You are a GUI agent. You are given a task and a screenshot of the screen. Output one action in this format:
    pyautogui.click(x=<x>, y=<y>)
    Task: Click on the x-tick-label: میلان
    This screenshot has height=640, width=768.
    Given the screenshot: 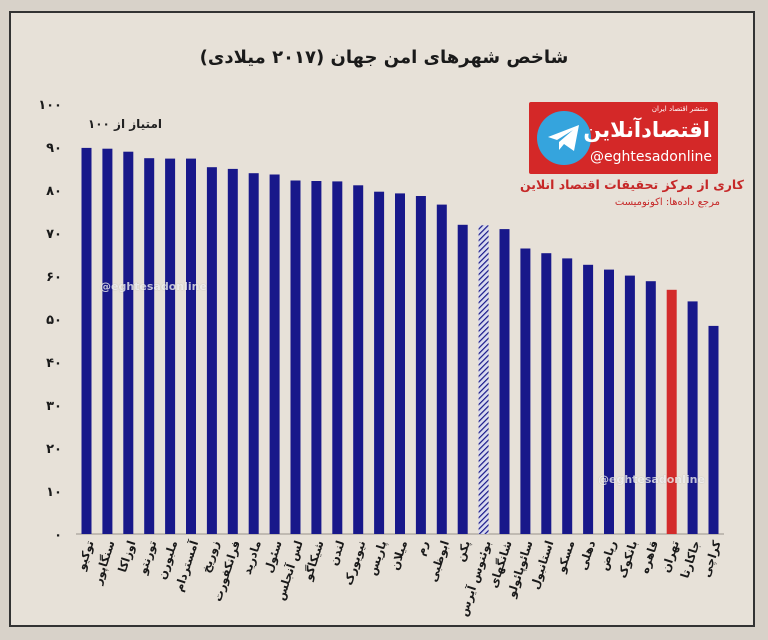 What is the action you would take?
    pyautogui.click(x=398, y=555)
    